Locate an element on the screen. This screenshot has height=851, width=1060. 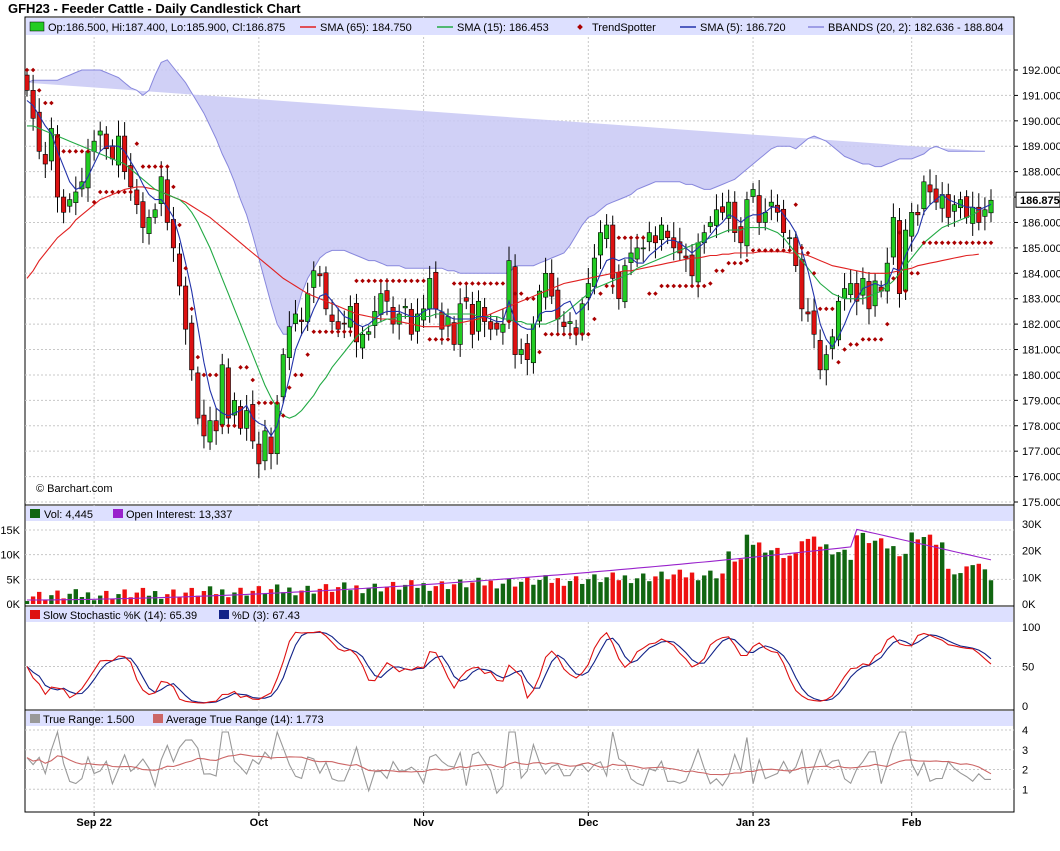
volume-panel is located at coordinates (519, 566).